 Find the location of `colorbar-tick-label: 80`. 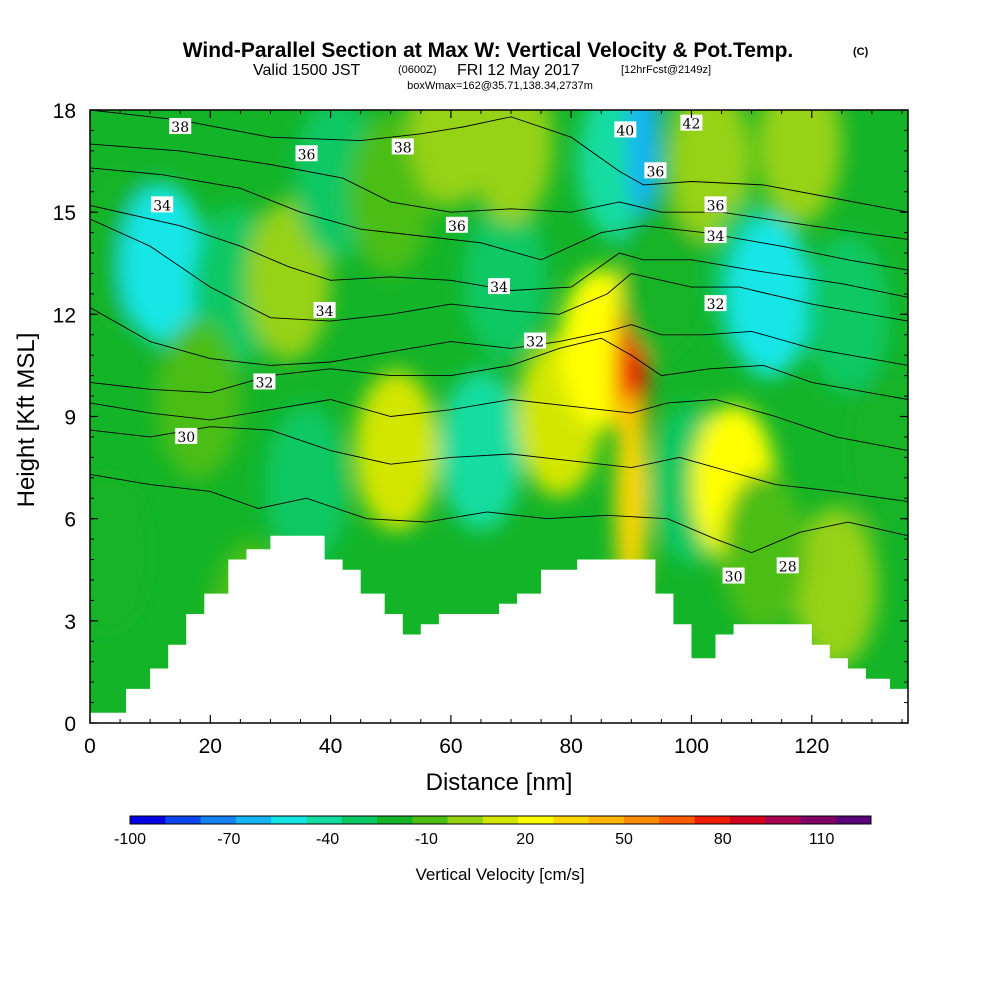

colorbar-tick-label: 80 is located at coordinates (723, 839).